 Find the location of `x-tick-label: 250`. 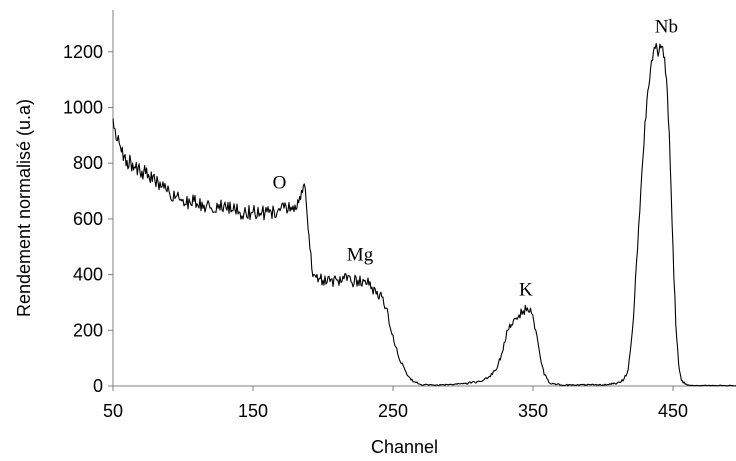

x-tick-label: 250 is located at coordinates (393, 411).